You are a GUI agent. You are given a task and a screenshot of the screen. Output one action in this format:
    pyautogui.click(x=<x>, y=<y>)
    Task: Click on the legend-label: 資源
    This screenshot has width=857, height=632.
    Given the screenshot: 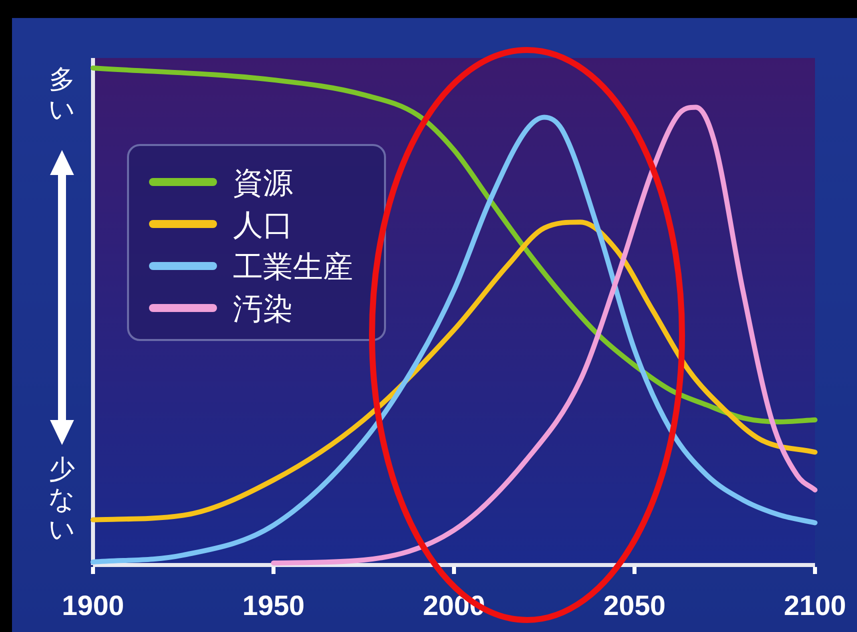 What is the action you would take?
    pyautogui.click(x=263, y=183)
    